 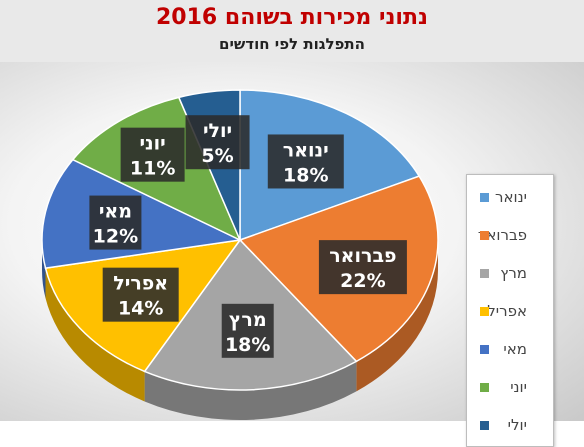 I want to click on data-label-value: 12%, so click(x=115, y=237).